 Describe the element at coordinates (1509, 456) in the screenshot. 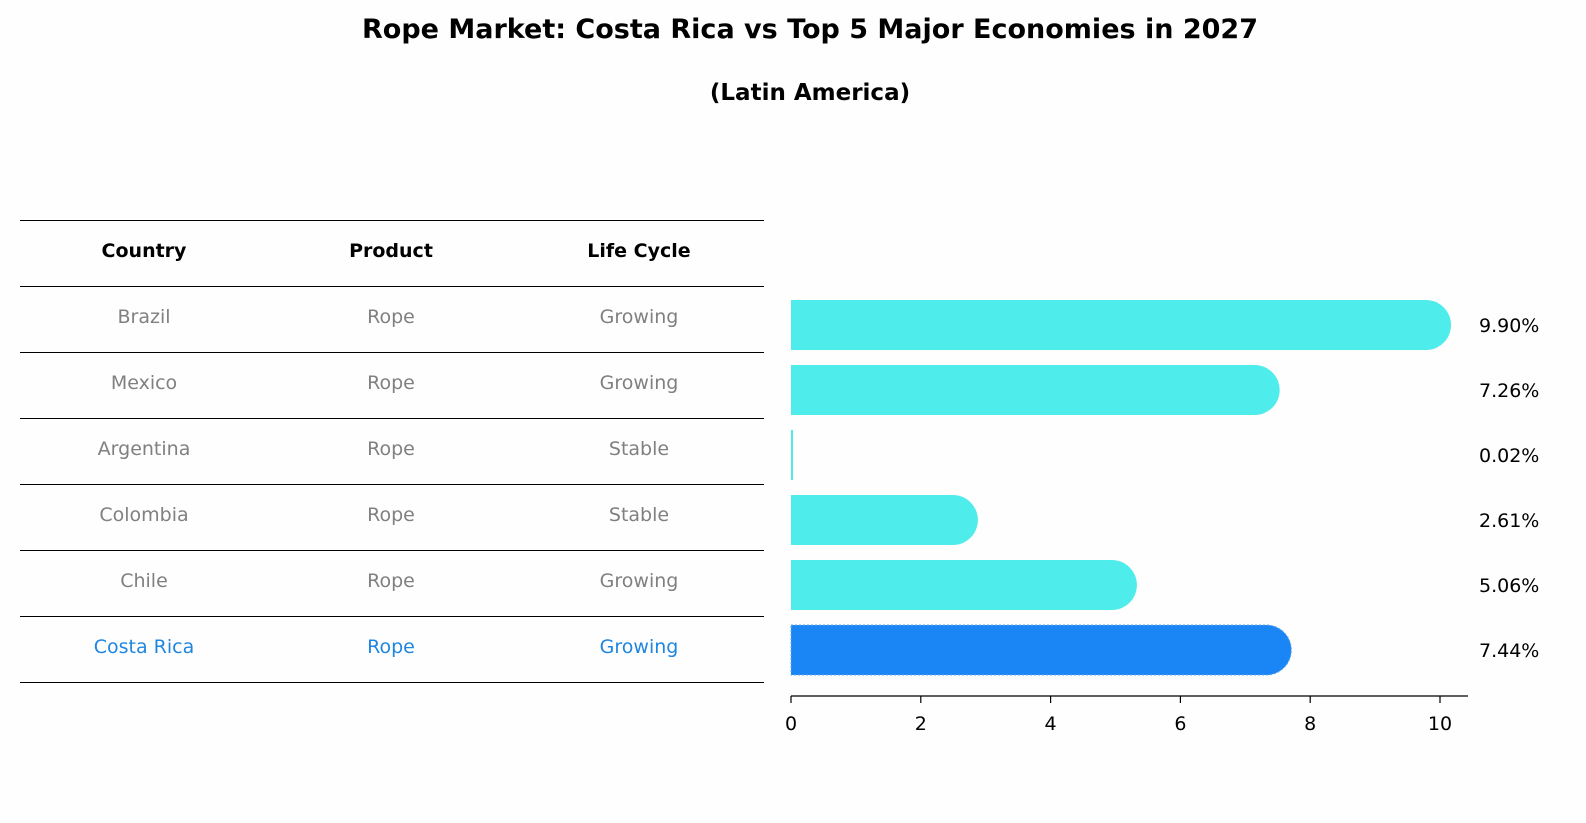

I see `bar-value-label: 0.02%` at that location.